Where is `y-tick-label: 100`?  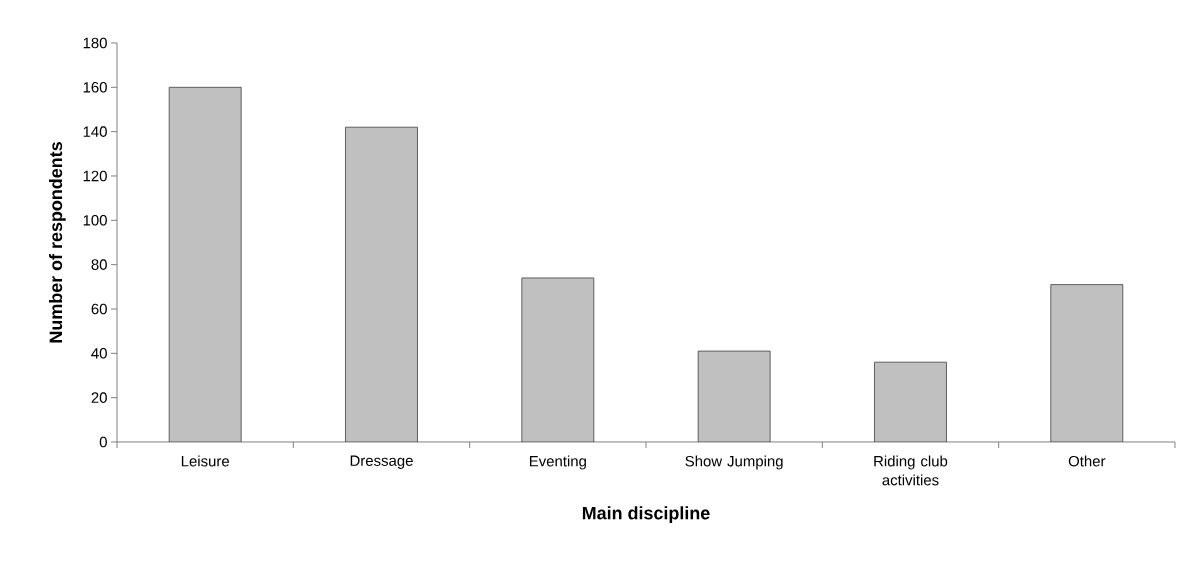
y-tick-label: 100 is located at coordinates (95, 220).